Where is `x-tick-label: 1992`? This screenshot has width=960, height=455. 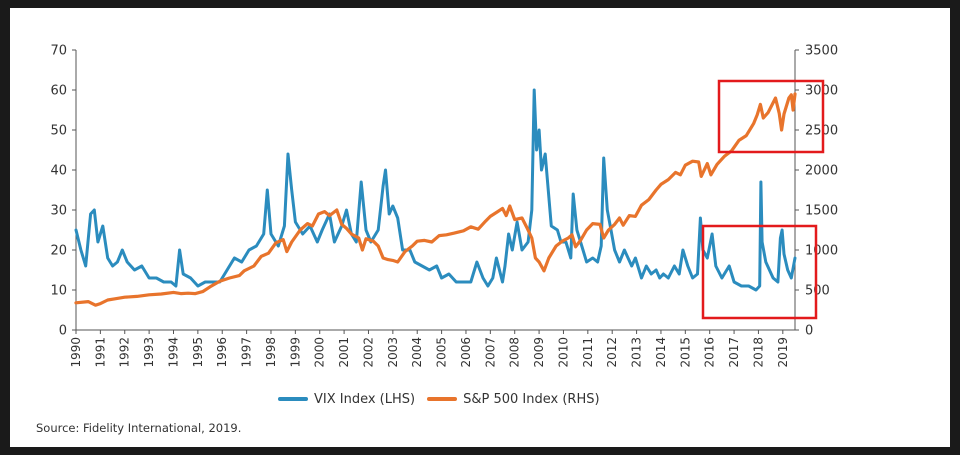 x-tick-label: 1992 is located at coordinates (125, 352).